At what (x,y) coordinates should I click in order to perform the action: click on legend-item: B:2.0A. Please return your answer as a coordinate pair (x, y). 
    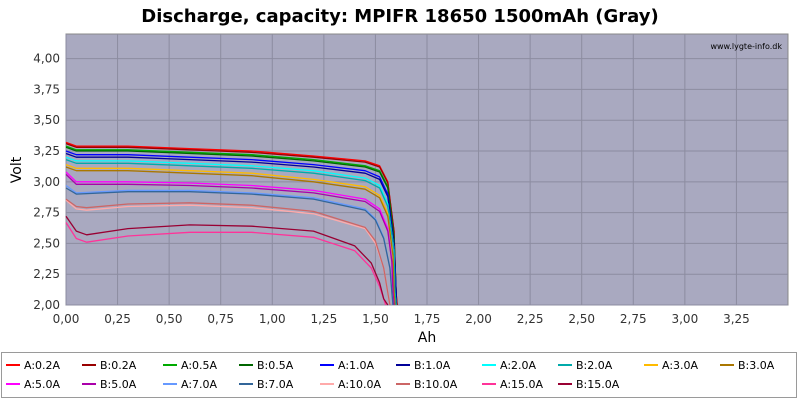
    Looking at the image, I should click on (585, 365).